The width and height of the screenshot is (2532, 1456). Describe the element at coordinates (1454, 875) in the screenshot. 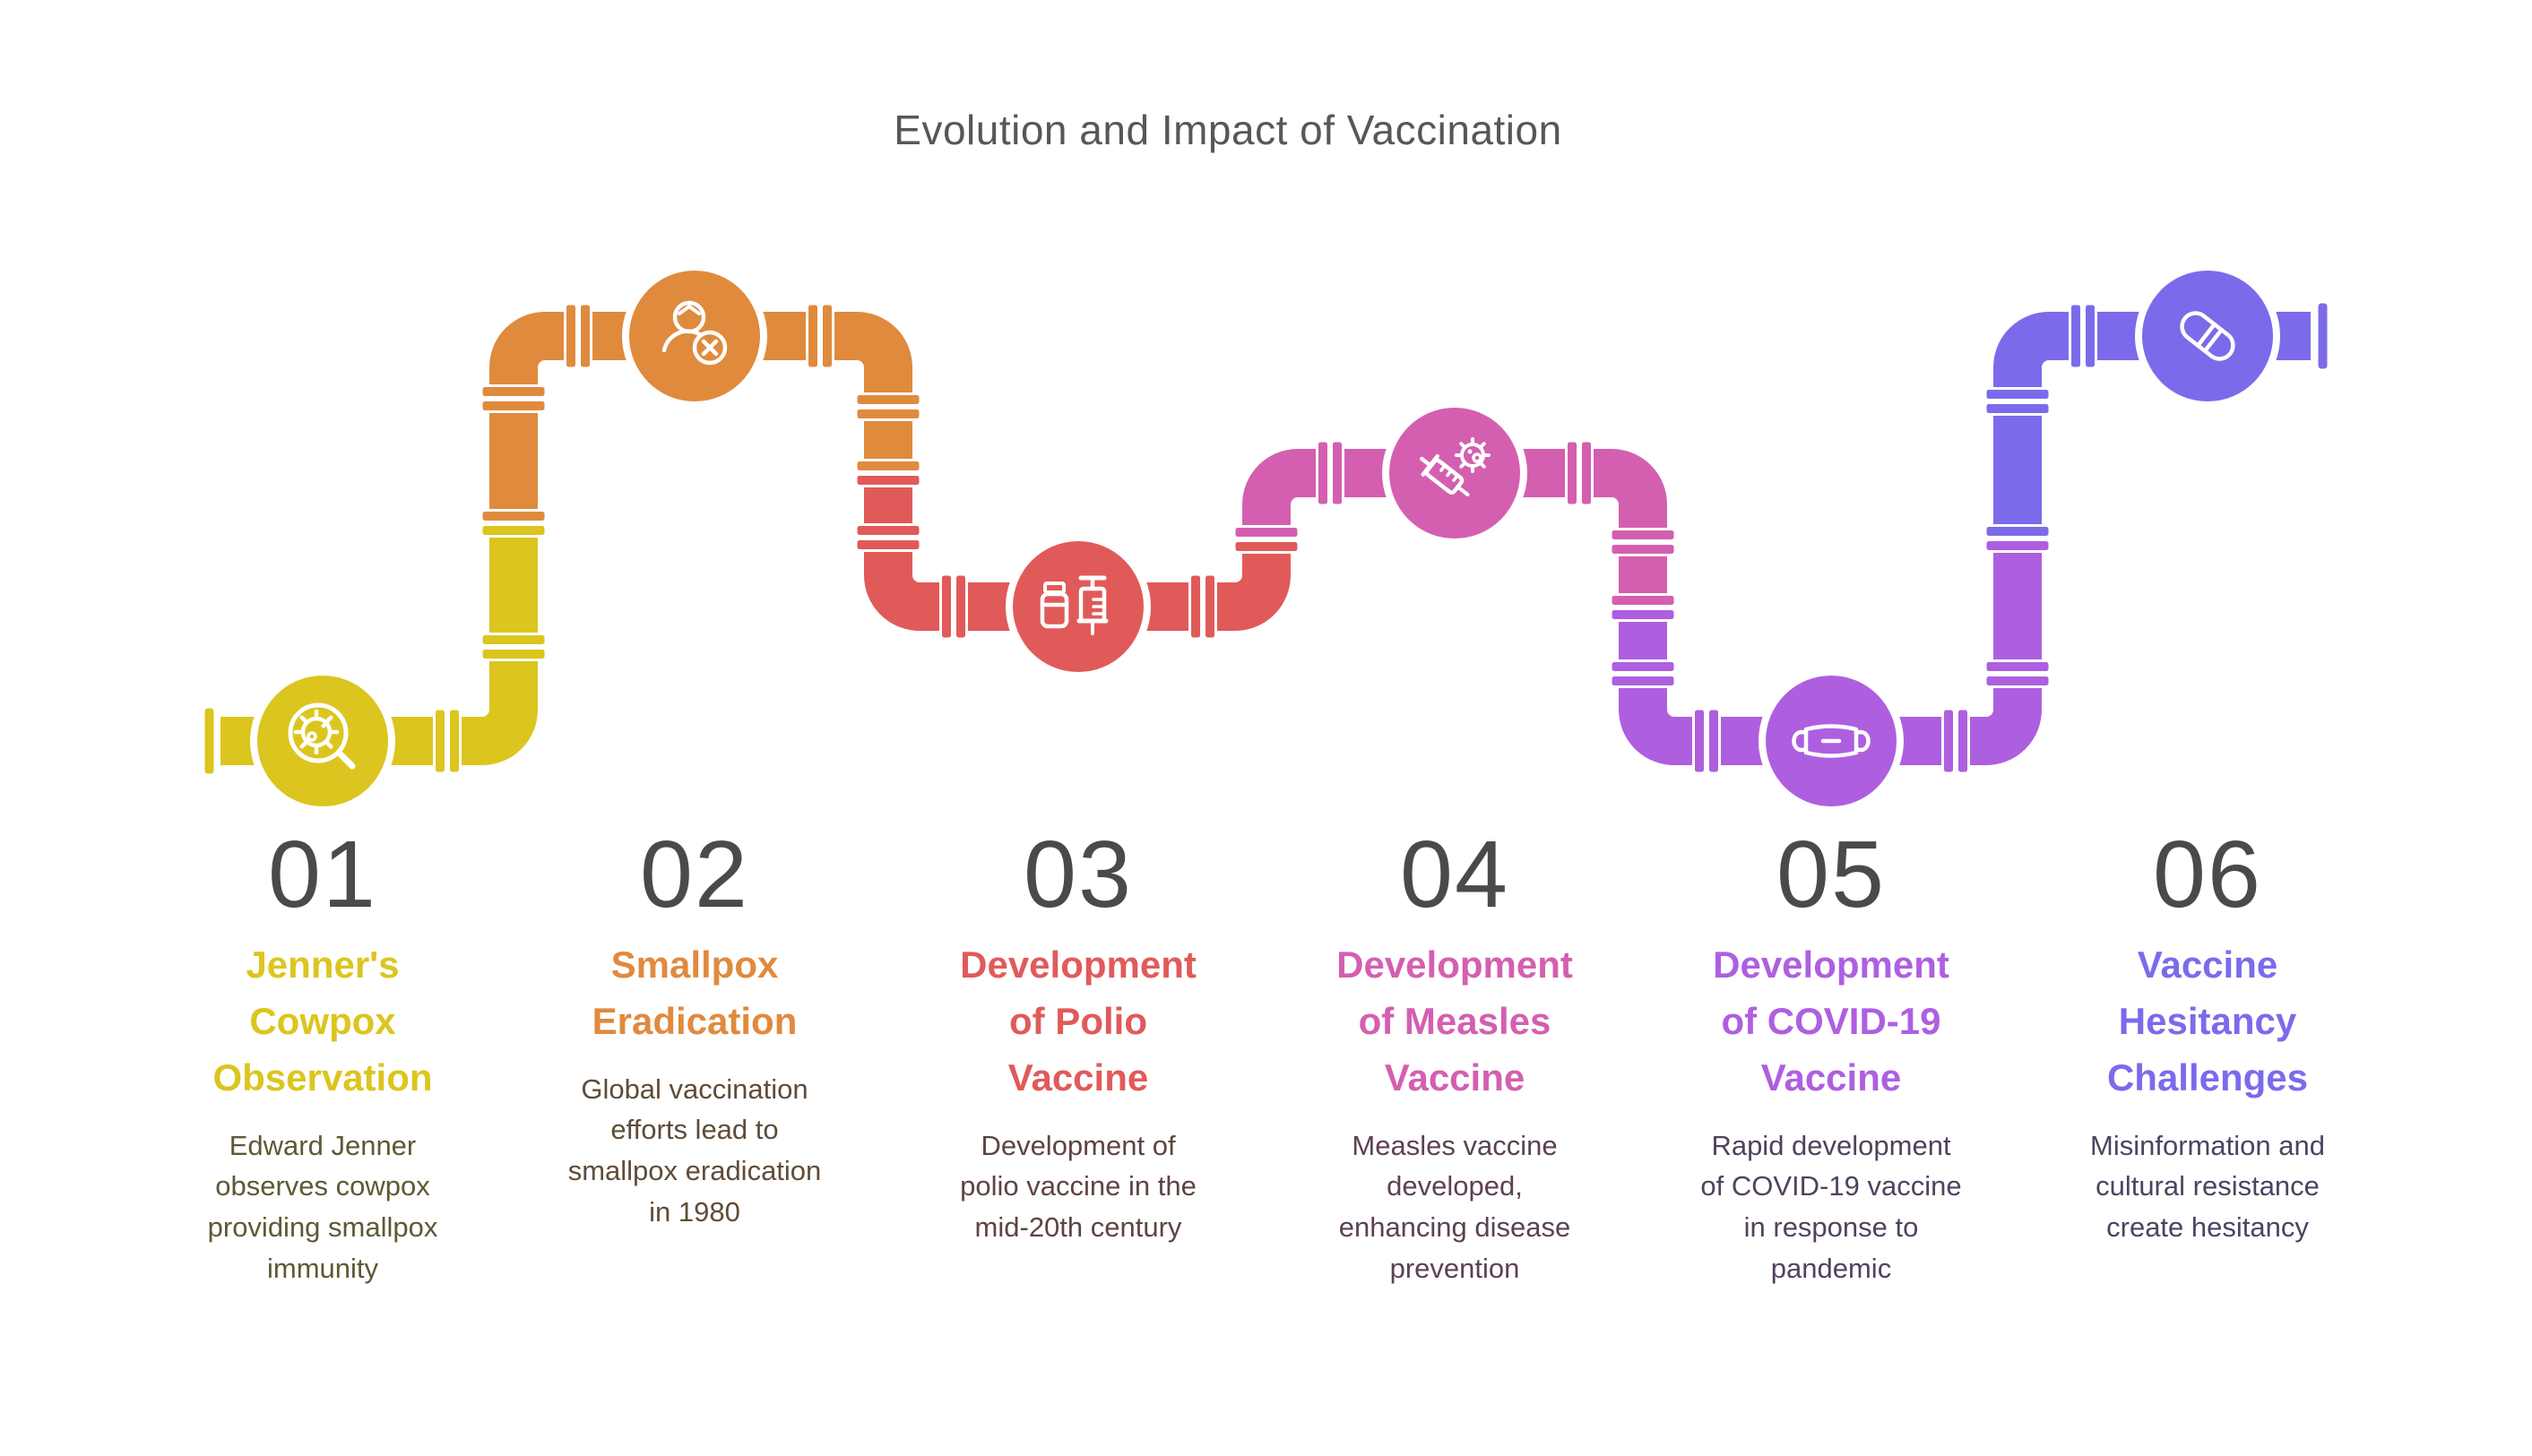

I see `stage-number: 04` at that location.